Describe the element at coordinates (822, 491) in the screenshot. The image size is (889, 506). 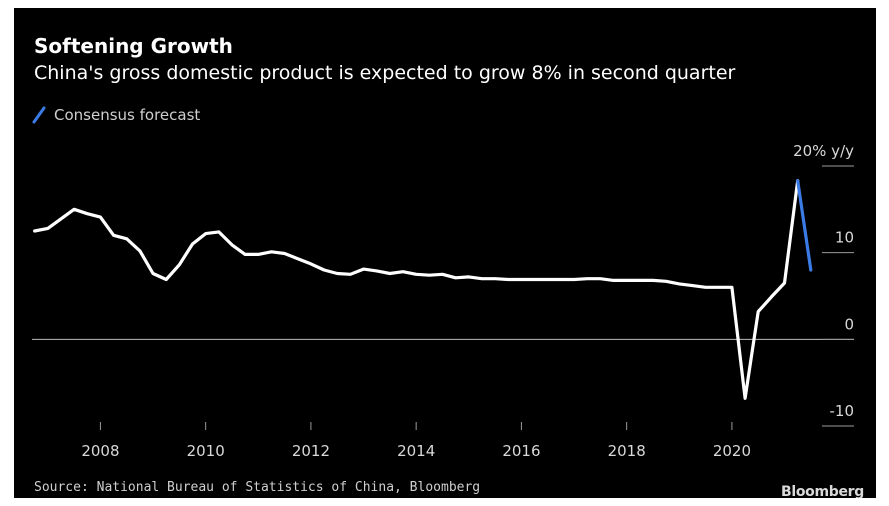
I see `bloomberg-logo: Bloomberg` at that location.